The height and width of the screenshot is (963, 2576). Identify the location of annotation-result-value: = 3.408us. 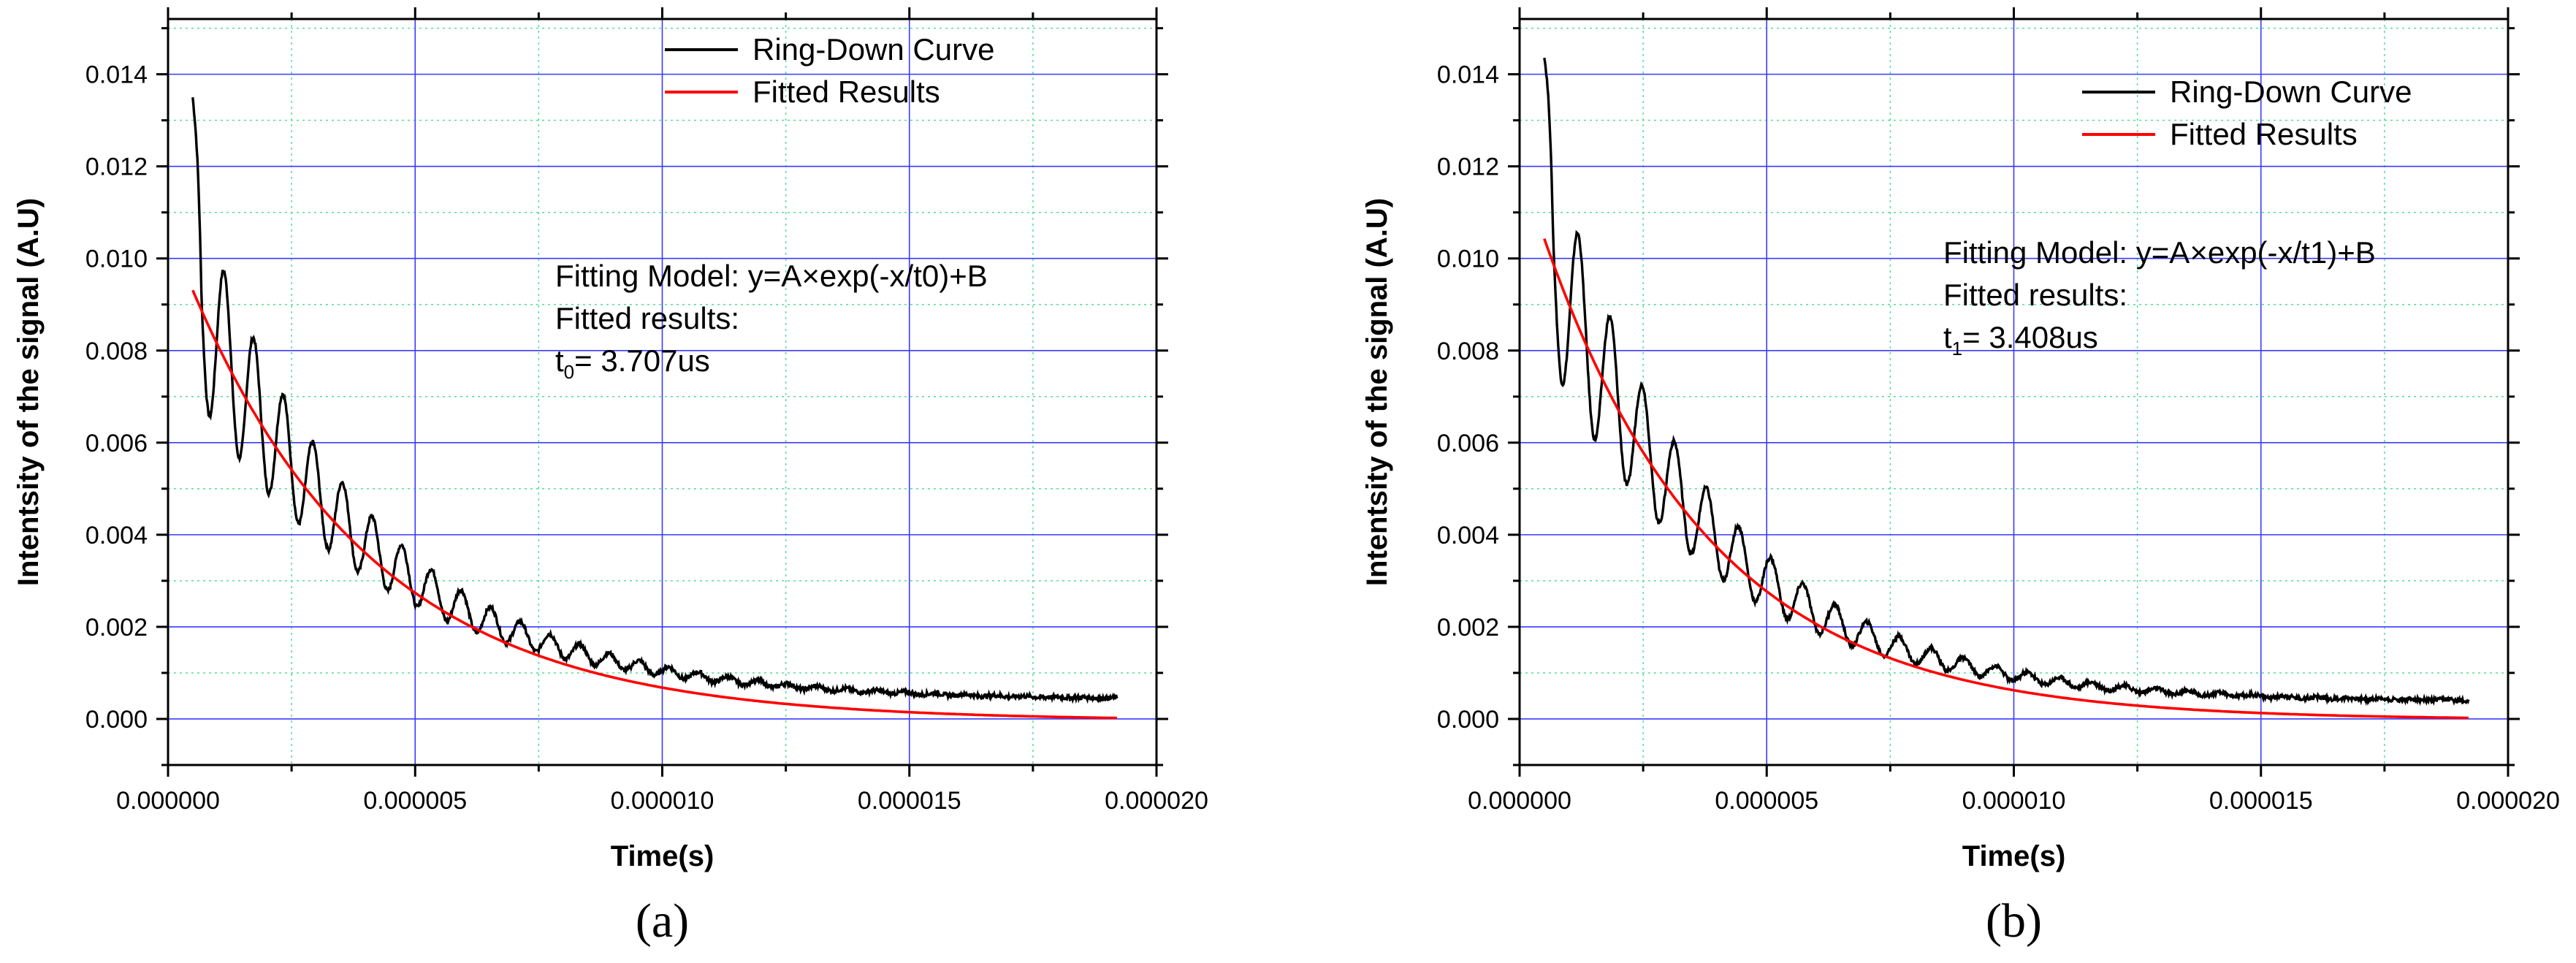
(2030, 337).